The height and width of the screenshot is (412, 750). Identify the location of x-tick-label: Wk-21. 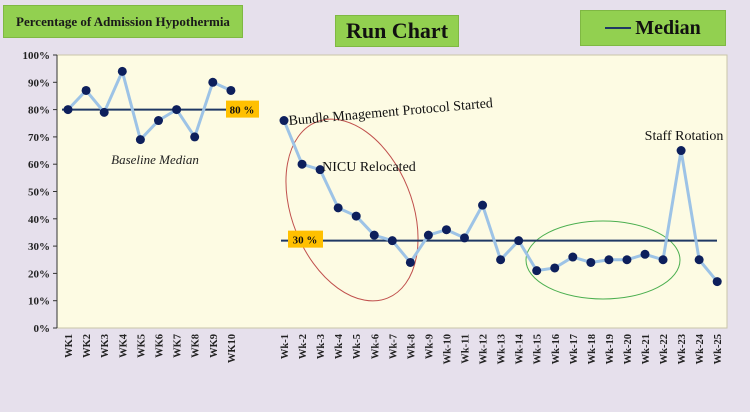
(646, 349).